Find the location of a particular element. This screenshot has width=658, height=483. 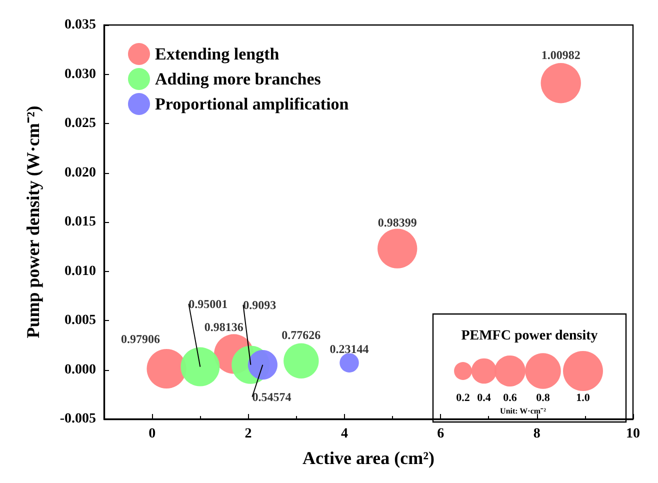

y-tick-label: 0.000 is located at coordinates (80, 370).